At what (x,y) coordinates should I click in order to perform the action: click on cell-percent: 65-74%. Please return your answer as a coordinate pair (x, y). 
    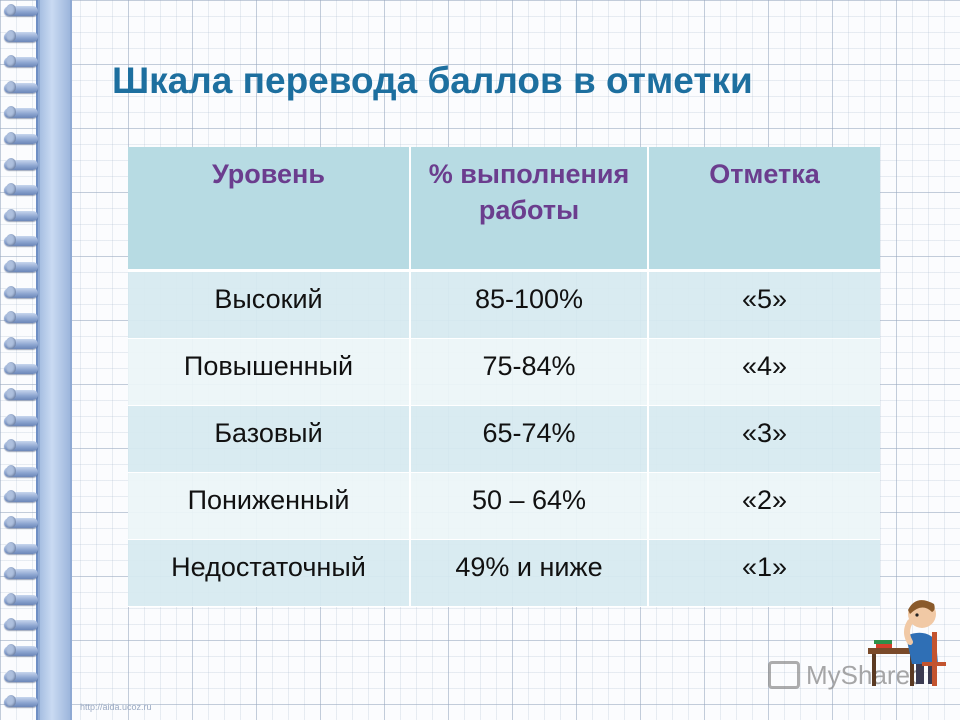
    Looking at the image, I should click on (529, 439).